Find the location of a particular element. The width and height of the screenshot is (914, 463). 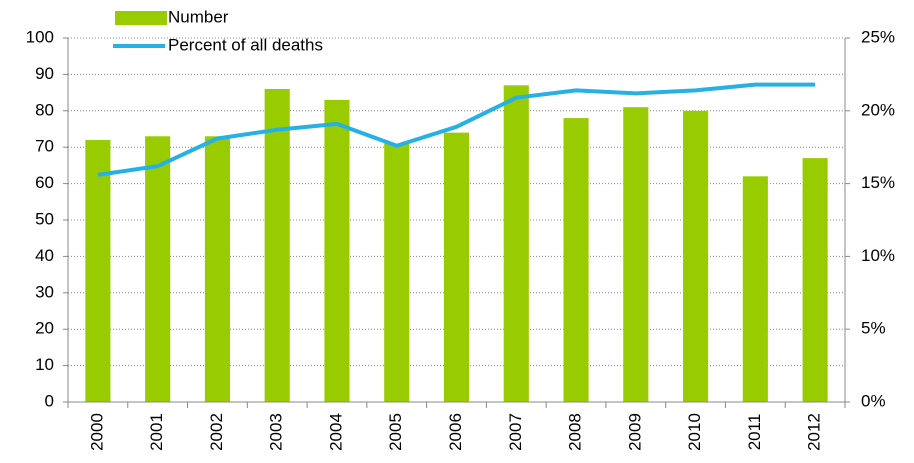

y-tick-label: 0 is located at coordinates (49, 400).